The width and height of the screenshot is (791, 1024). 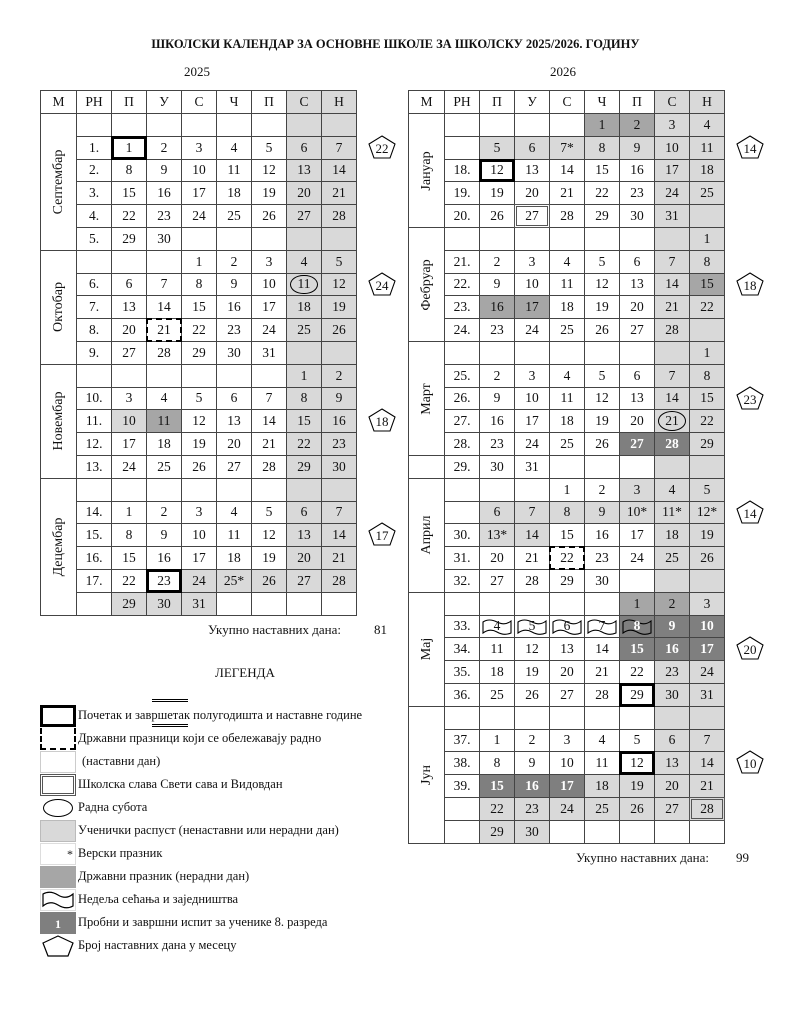 I want to click on day-cell: 31, so click(x=199, y=604).